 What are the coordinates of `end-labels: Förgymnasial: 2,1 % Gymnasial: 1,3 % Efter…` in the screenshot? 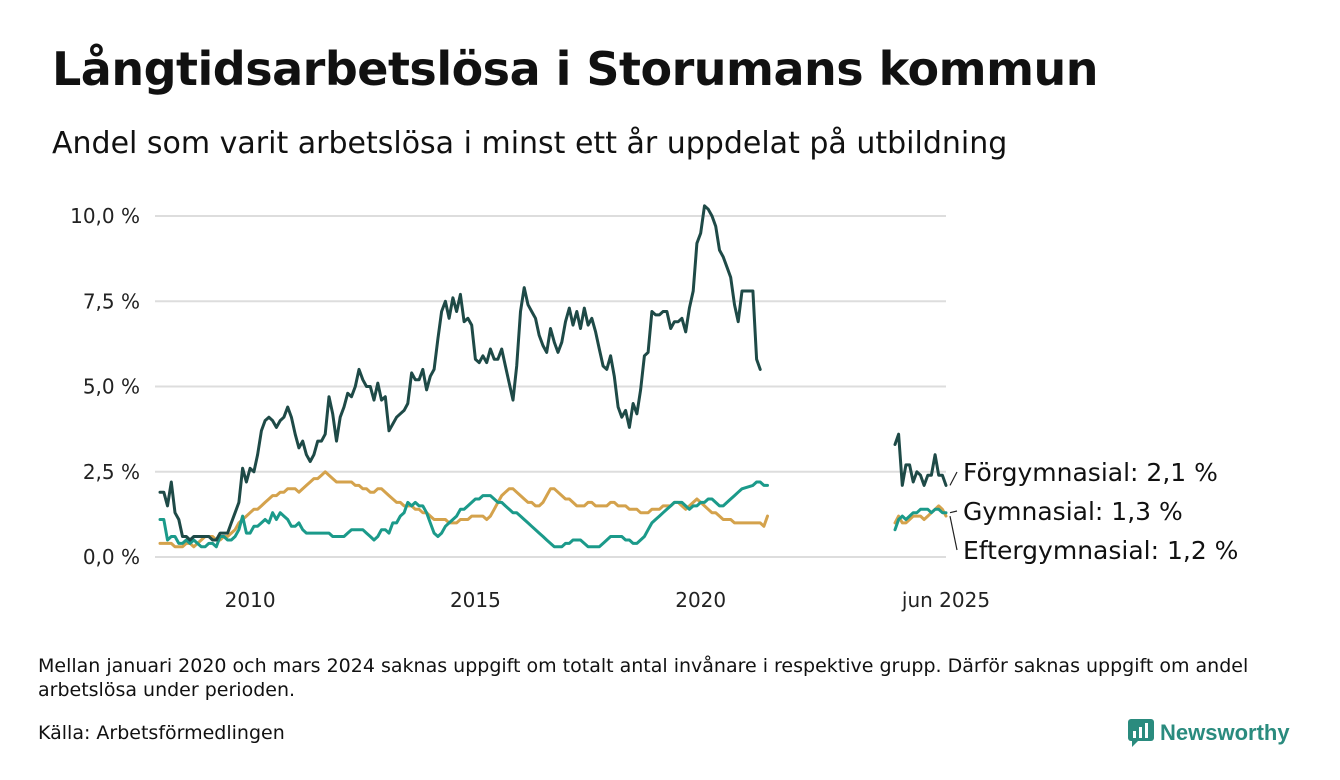 It's located at (1093, 511).